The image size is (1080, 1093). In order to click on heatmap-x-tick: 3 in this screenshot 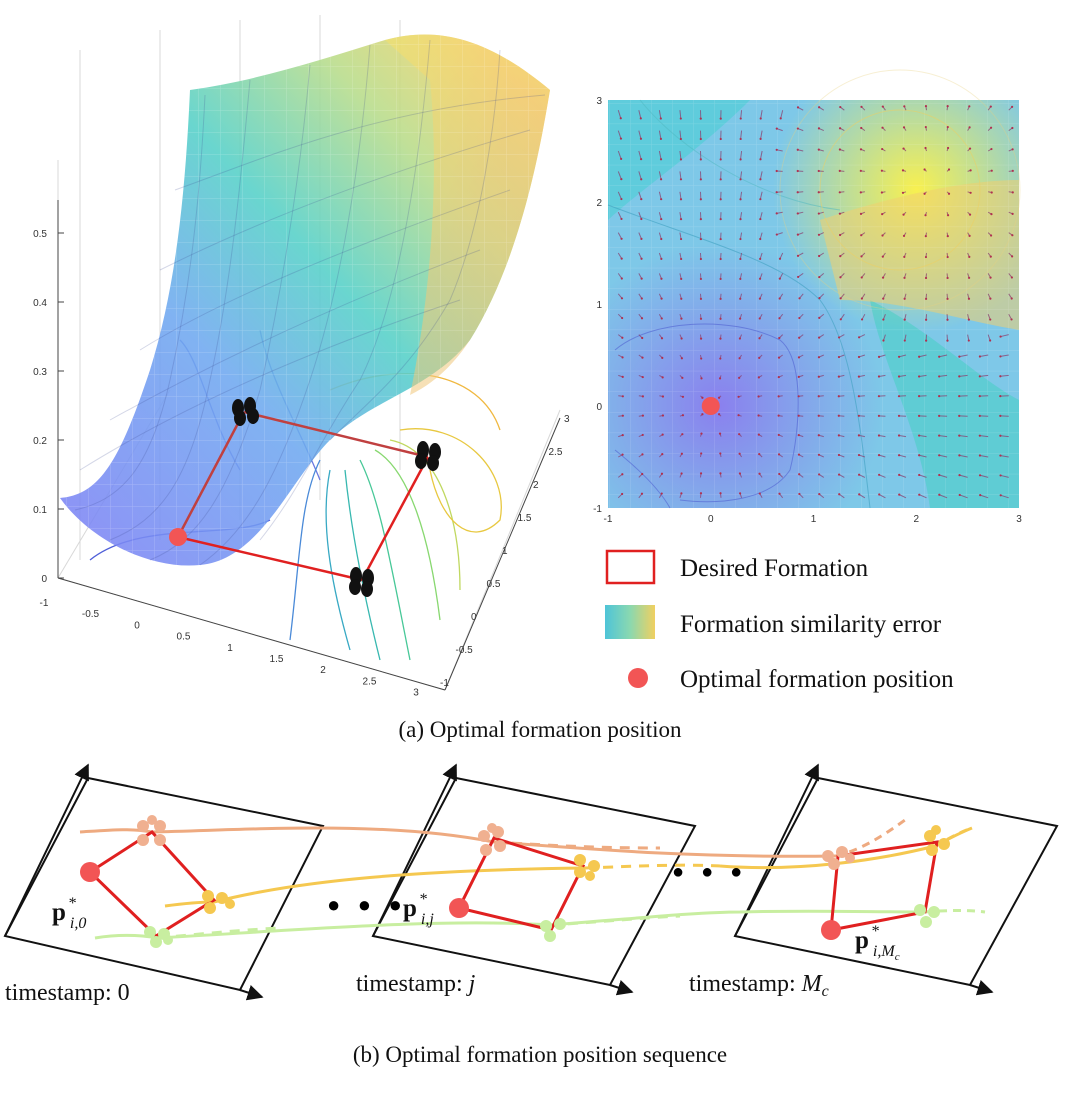, I will do `click(1019, 519)`.